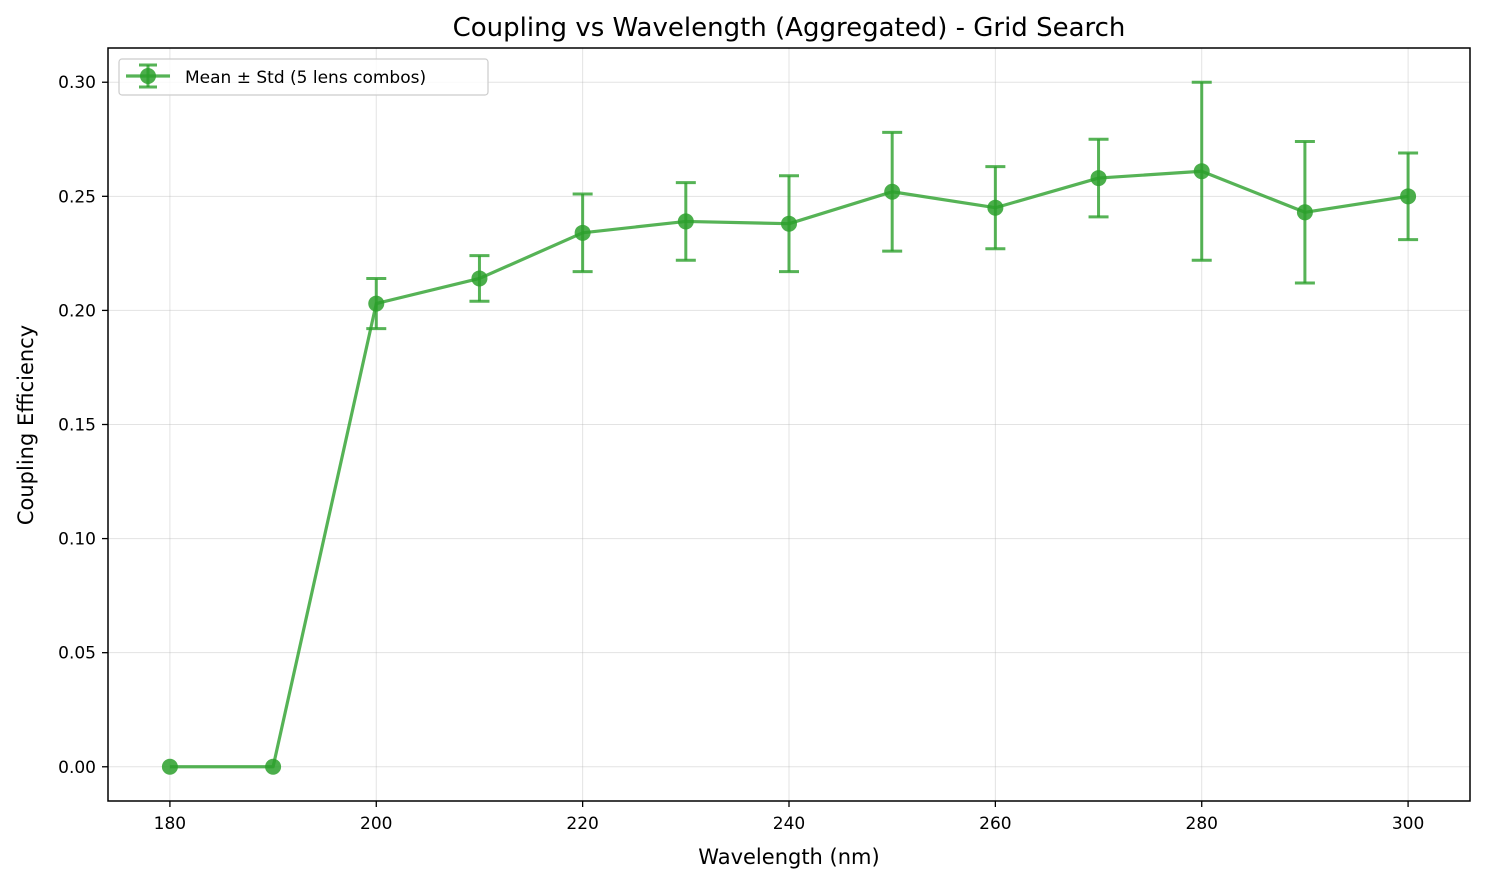 The width and height of the screenshot is (1486, 884). What do you see at coordinates (582, 824) in the screenshot?
I see `x-tick-label: 220` at bounding box center [582, 824].